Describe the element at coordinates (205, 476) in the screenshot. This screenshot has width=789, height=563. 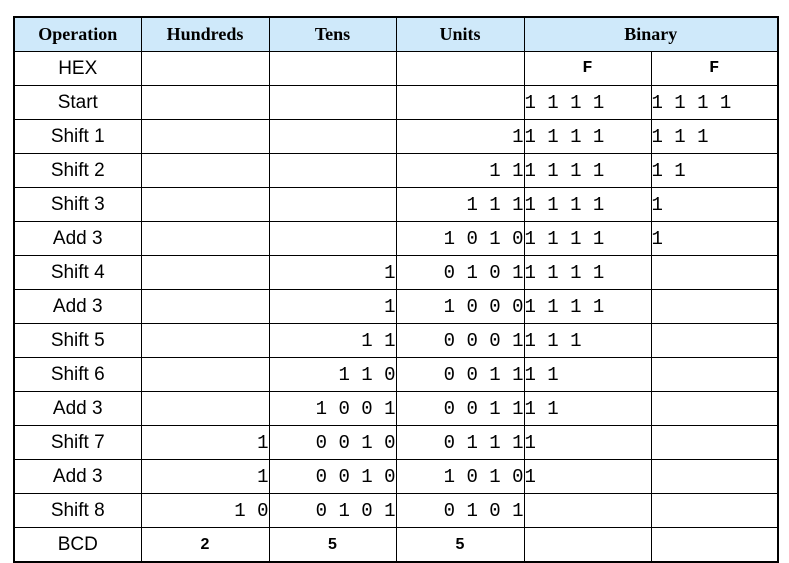
I see `hundreds-cell: 1` at that location.